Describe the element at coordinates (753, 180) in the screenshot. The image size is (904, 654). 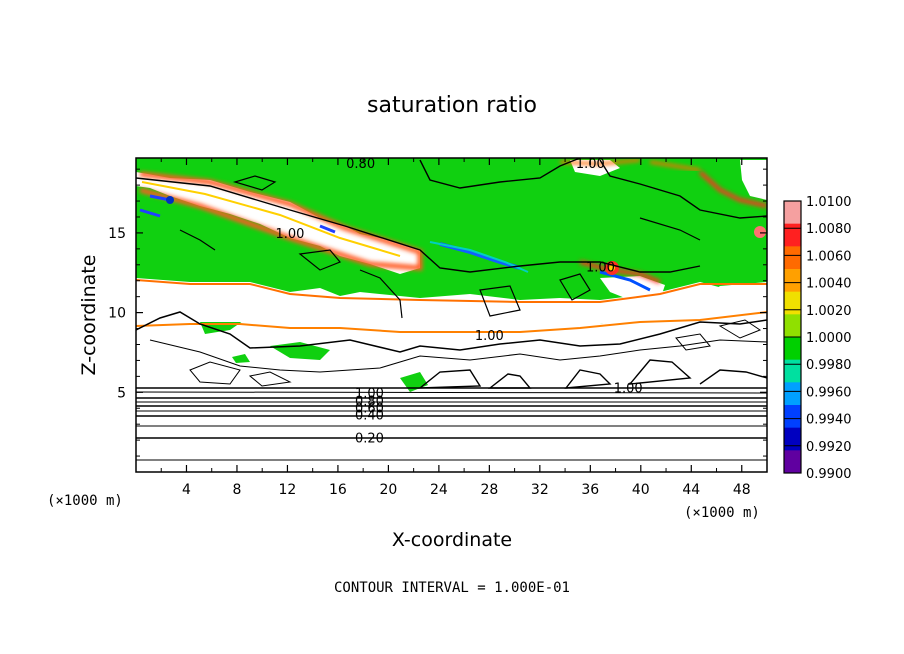
I see `white-blob-right` at that location.